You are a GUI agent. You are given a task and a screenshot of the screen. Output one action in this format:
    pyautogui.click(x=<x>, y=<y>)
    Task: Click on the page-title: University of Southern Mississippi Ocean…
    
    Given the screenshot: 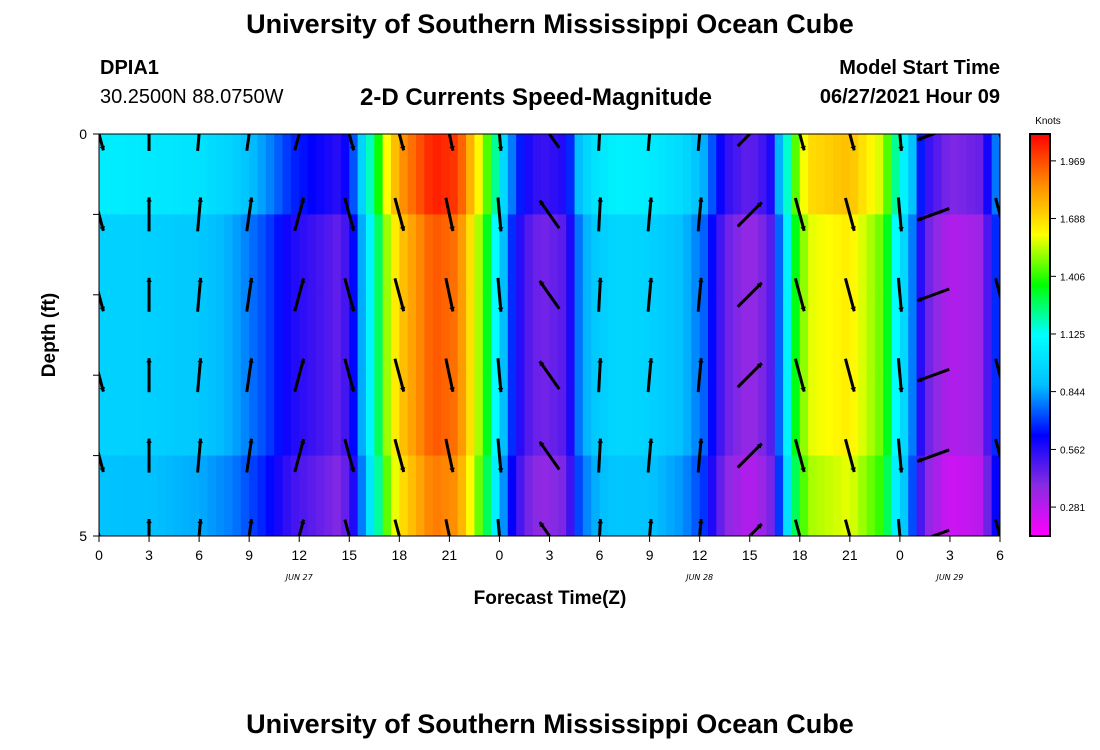 What is the action you would take?
    pyautogui.click(x=550, y=24)
    